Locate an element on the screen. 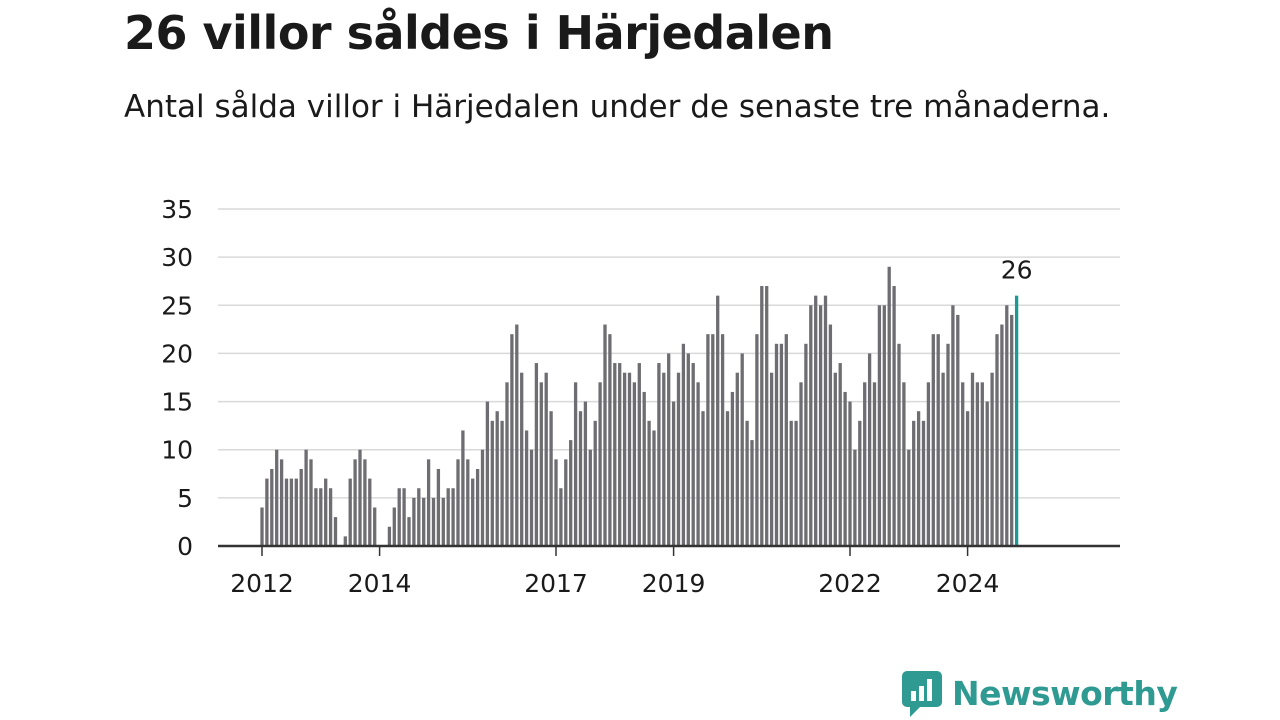 The width and height of the screenshot is (1280, 720). x-tick-label-2019: 2019 is located at coordinates (674, 583).